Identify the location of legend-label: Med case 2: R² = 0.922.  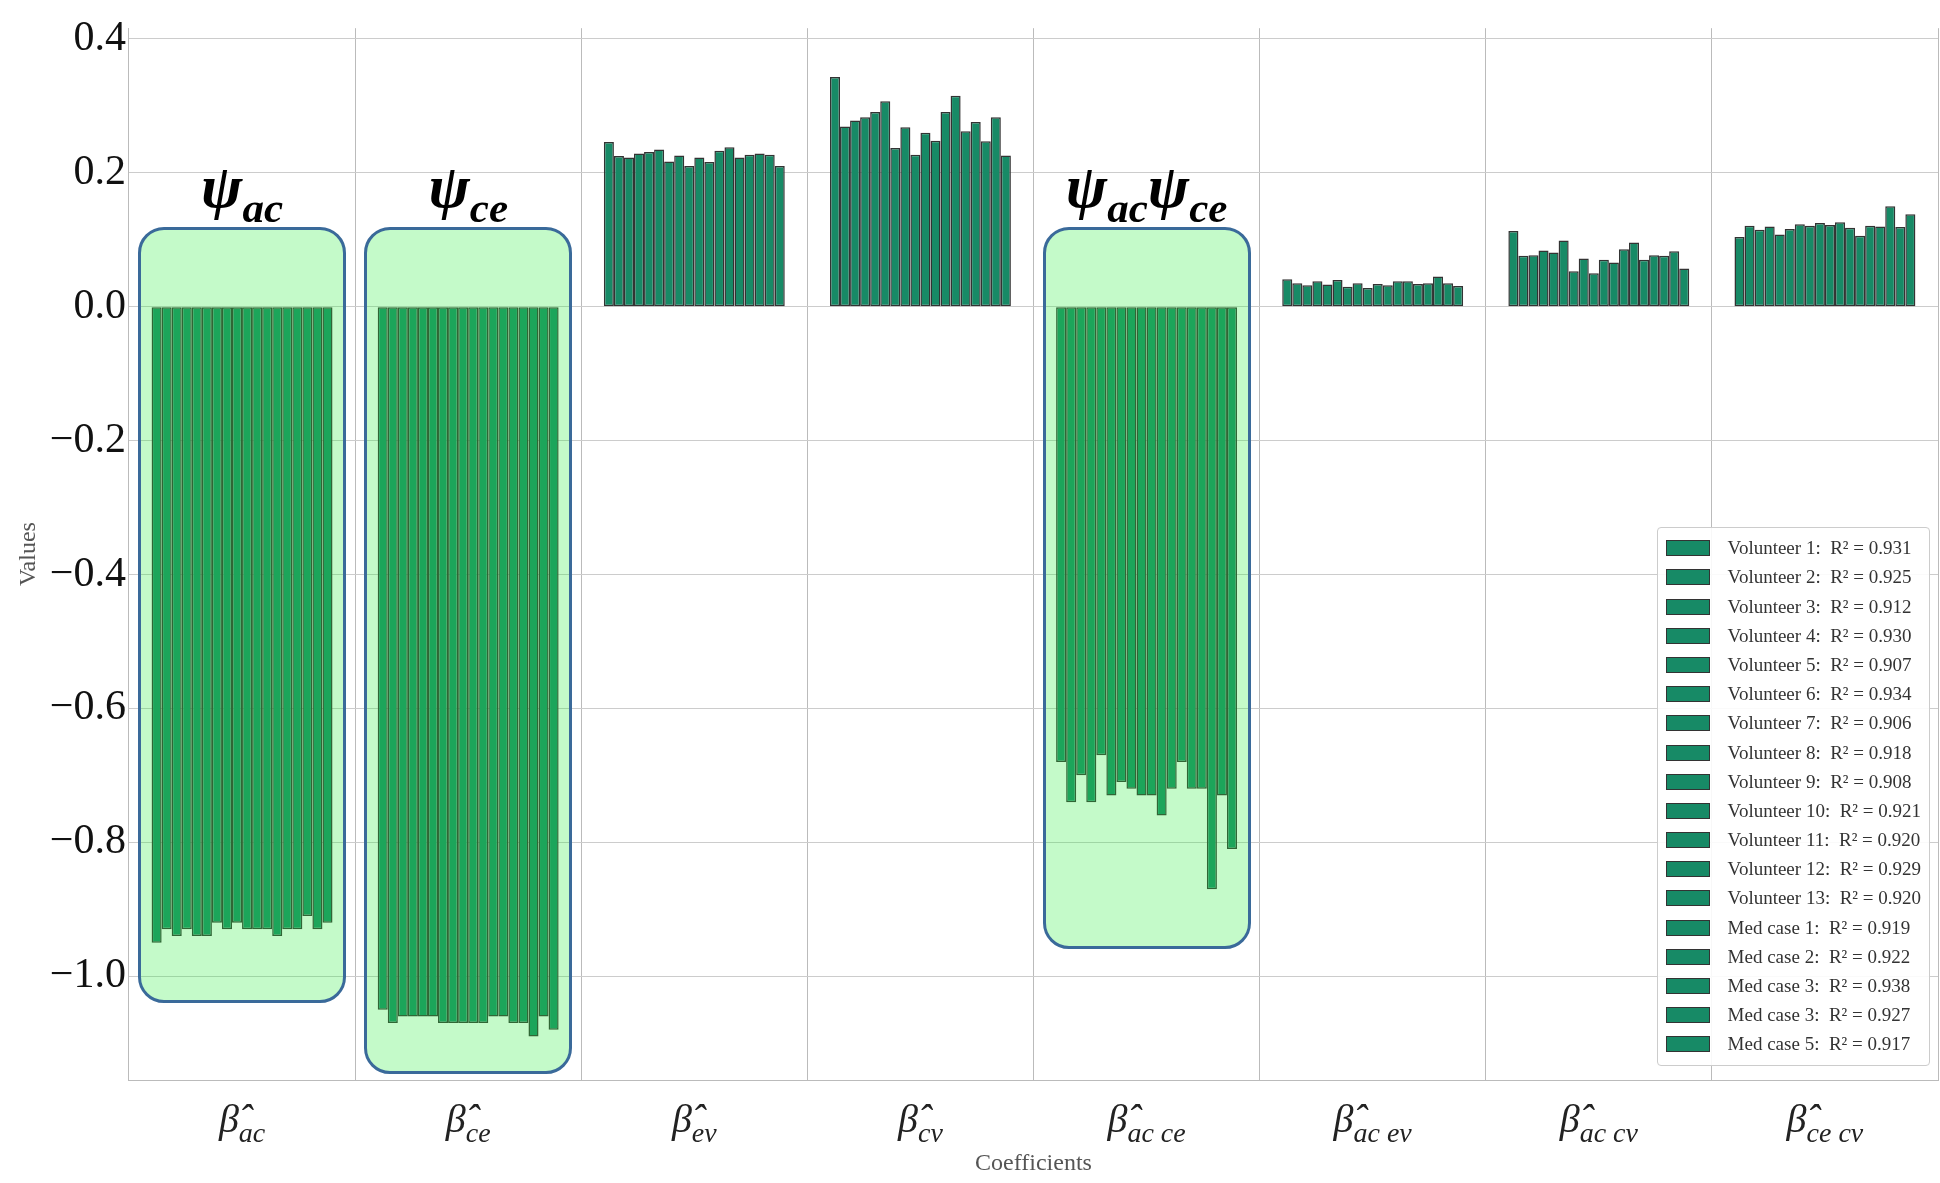
(1819, 956).